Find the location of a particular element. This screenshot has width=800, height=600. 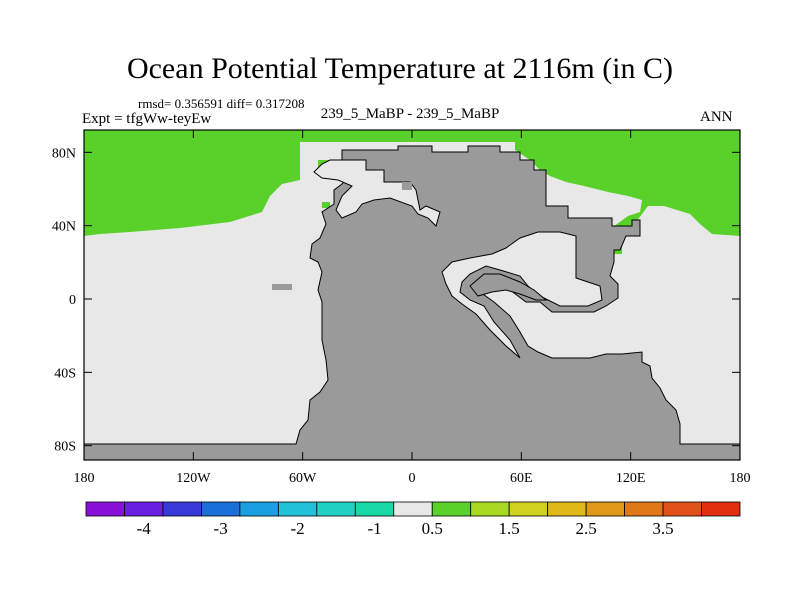

colorbar-label: 3.5 is located at coordinates (662, 528).